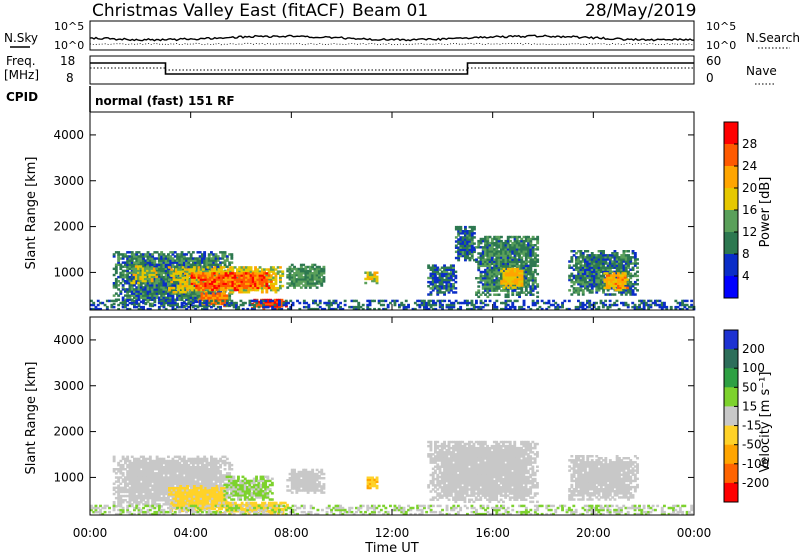 This screenshot has width=800, height=554. What do you see at coordinates (721, 45) in the screenshot?
I see `nsearch-tick-bottom: 10^0` at bounding box center [721, 45].